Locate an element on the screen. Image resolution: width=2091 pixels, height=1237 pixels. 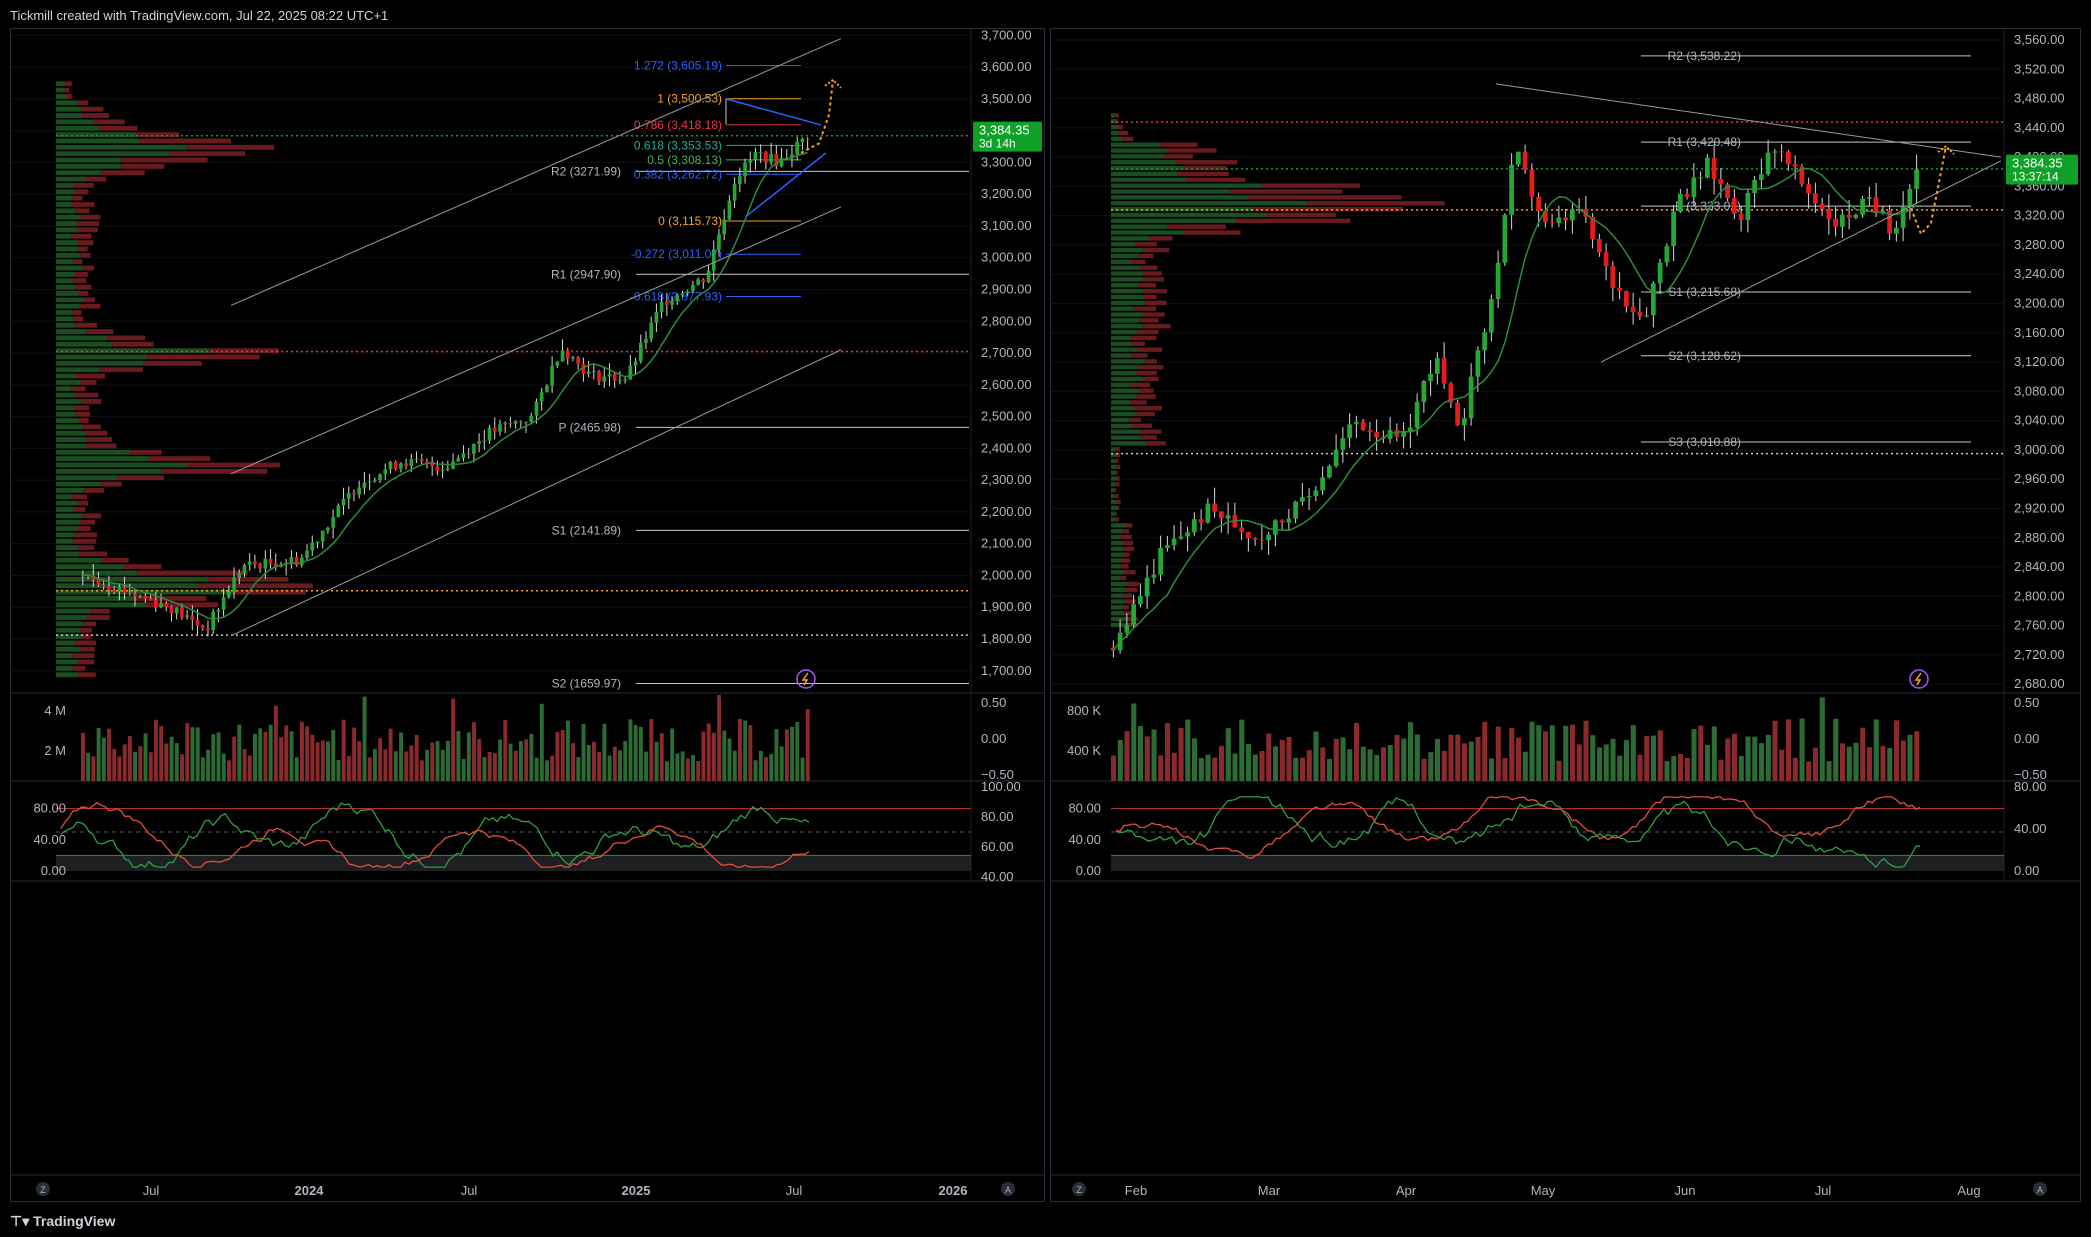
y-tick-label: 2,400.00 is located at coordinates (1006, 447).